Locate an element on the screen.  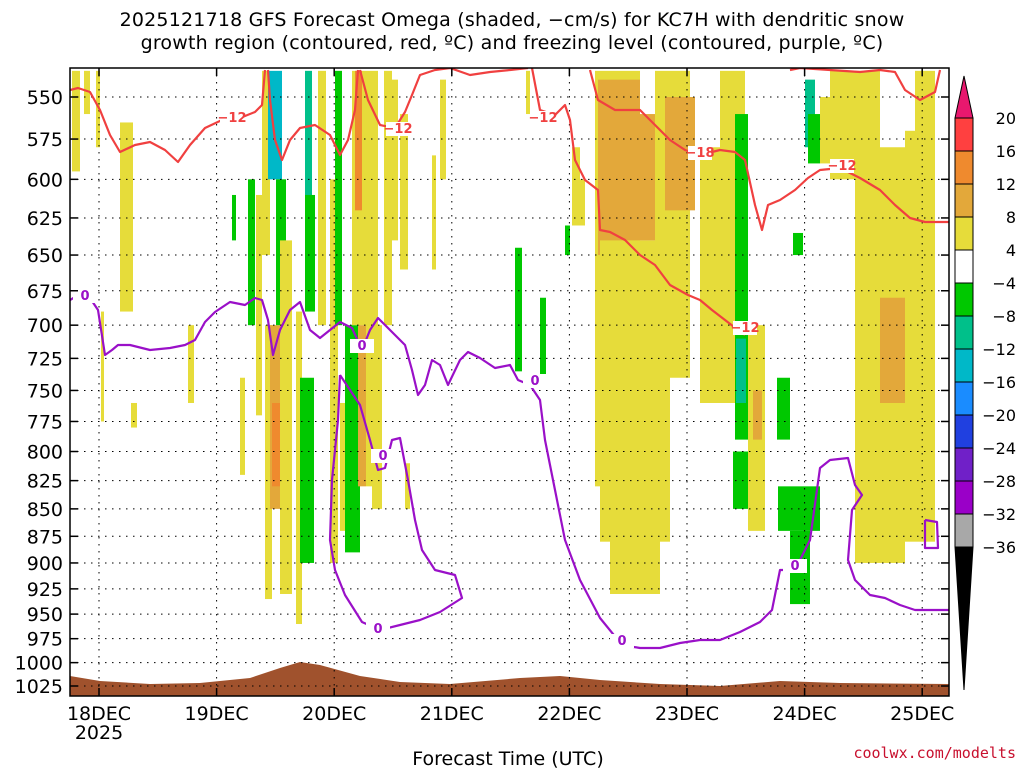
x-tick-sublabel: 2025 is located at coordinates (99, 733).